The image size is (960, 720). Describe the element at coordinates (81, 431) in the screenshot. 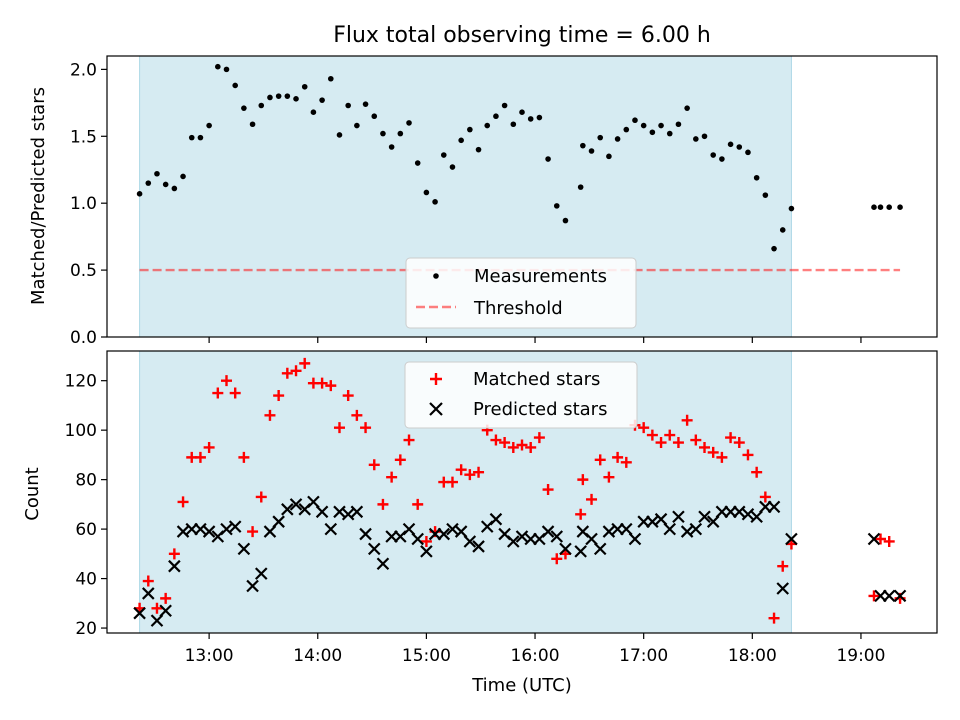

I see `y-tick-label: 100` at that location.